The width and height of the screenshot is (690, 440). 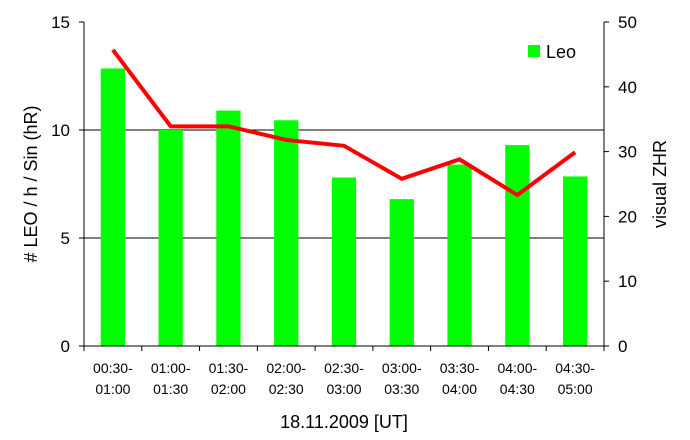 What do you see at coordinates (229, 368) in the screenshot?
I see `x-tick-label-start: 01:30-` at bounding box center [229, 368].